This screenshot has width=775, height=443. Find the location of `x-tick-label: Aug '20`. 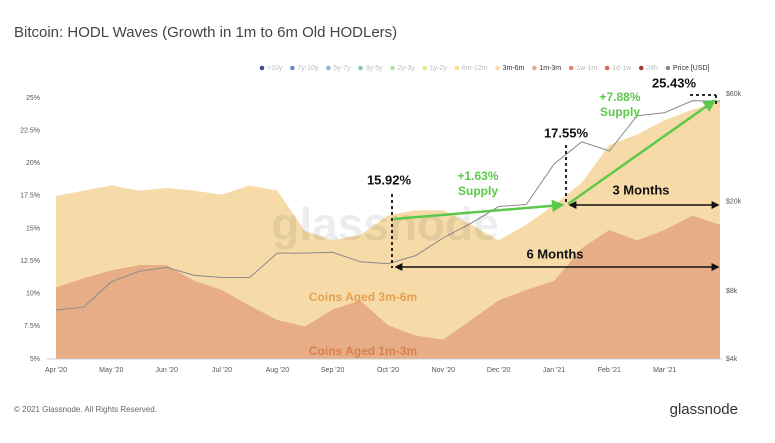

x-tick-label: Aug '20 is located at coordinates (278, 370).